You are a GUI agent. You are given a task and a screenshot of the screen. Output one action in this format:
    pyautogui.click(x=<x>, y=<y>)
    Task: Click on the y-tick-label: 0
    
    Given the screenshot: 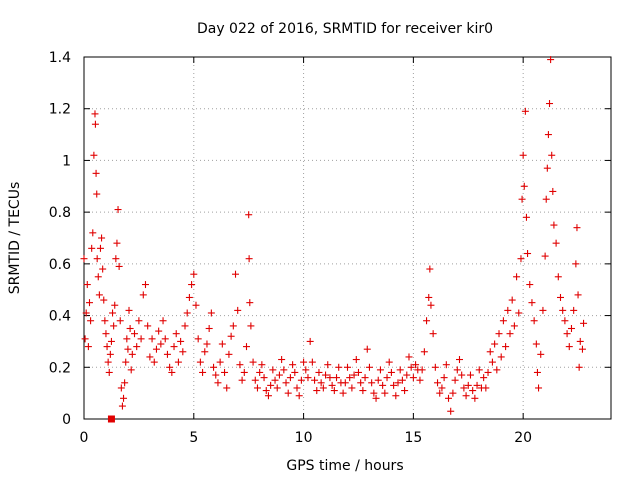 What is the action you would take?
    pyautogui.click(x=66, y=420)
    